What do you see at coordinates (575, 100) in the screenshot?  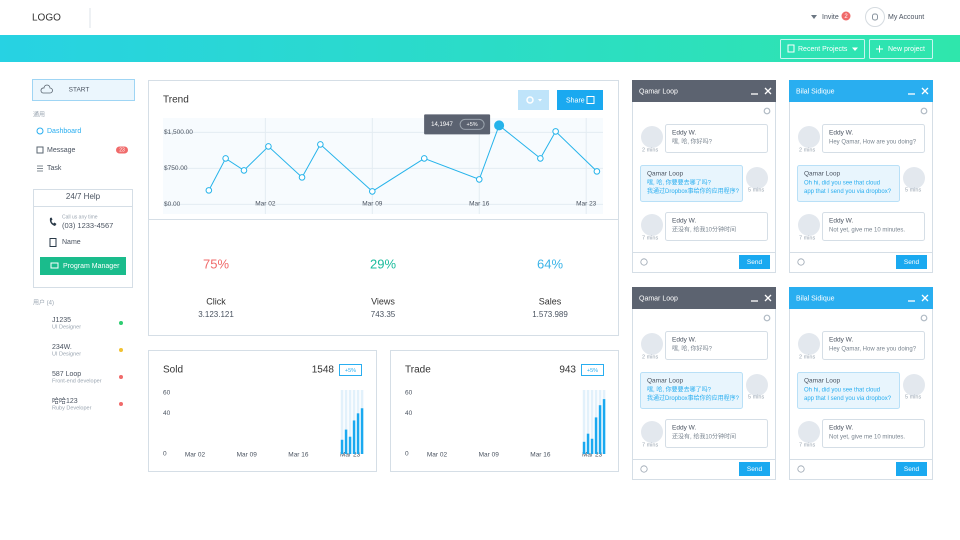 I see `share: Share` at bounding box center [575, 100].